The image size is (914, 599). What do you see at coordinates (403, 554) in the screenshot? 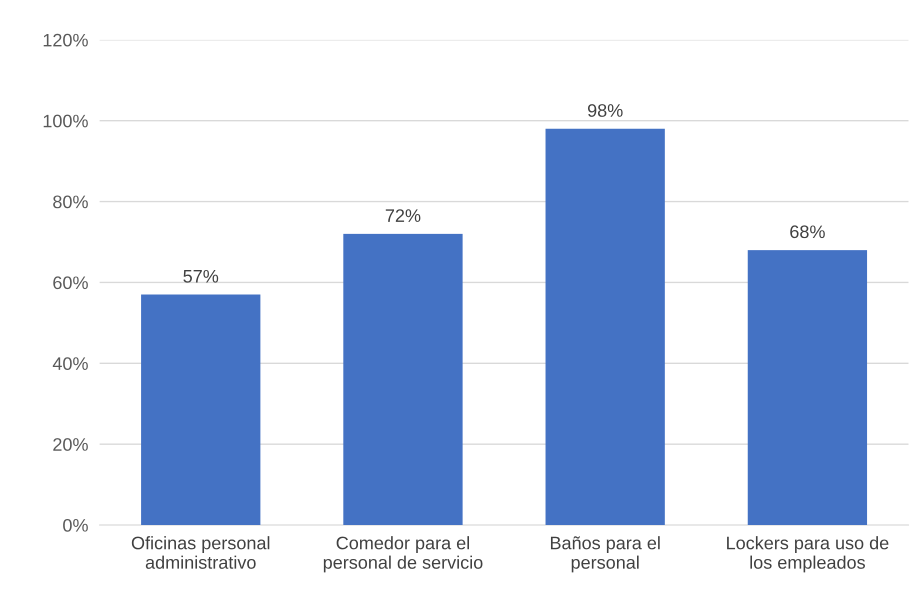
I see `x-tick-label: Comedor para el personal de servicio` at bounding box center [403, 554].